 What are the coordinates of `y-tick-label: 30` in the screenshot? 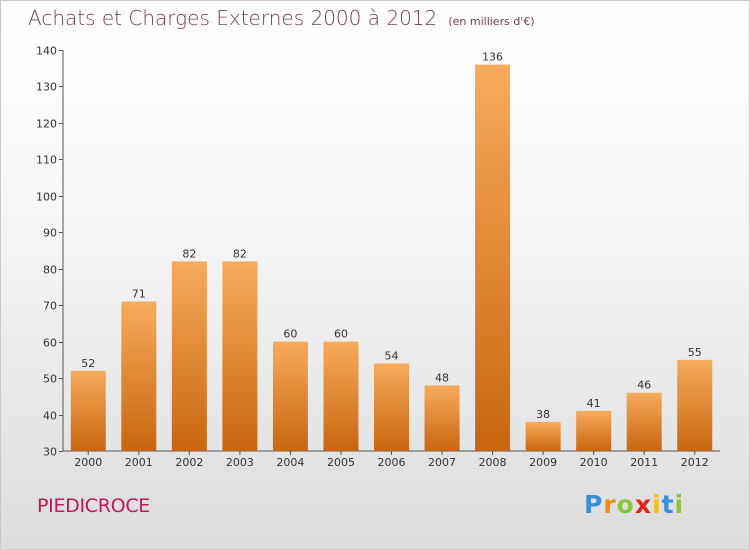 It's located at (50, 452).